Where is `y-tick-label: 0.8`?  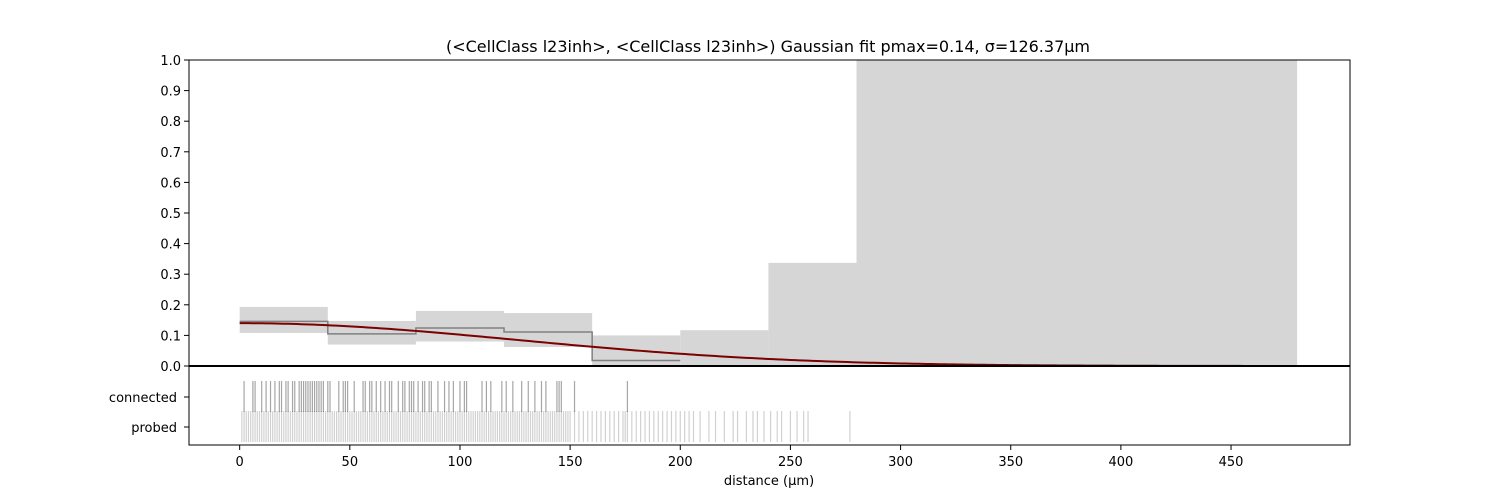 y-tick-label: 0.8 is located at coordinates (170, 122).